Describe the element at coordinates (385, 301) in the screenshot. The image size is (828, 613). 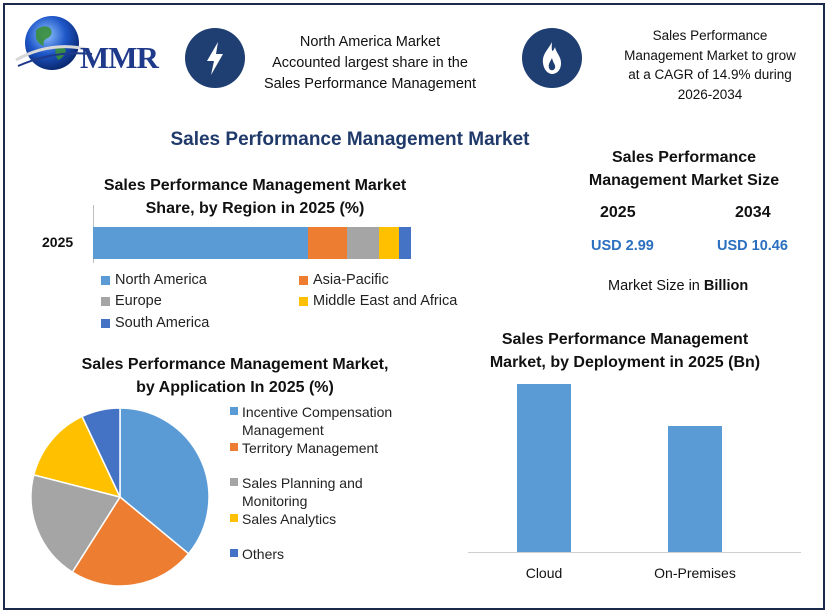
I see `legend-label: Middle East and Africa` at that location.